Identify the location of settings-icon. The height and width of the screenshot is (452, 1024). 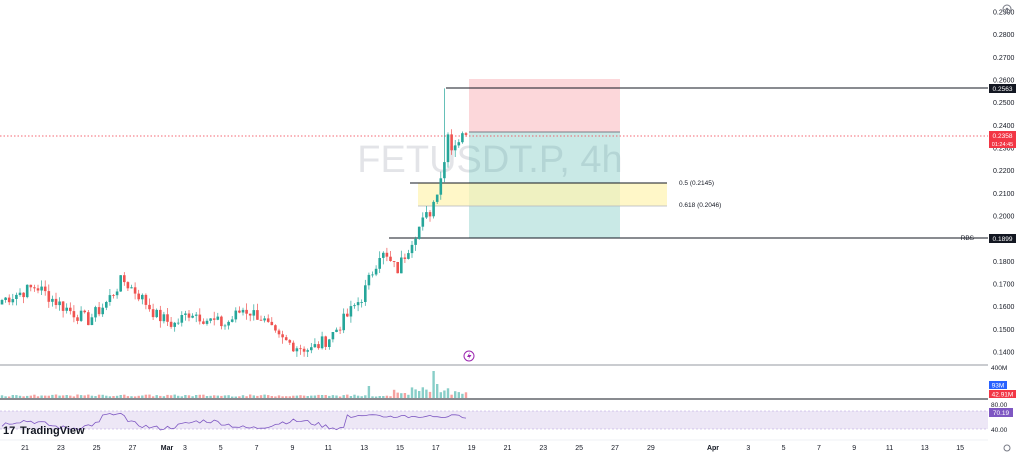
(1007, 9).